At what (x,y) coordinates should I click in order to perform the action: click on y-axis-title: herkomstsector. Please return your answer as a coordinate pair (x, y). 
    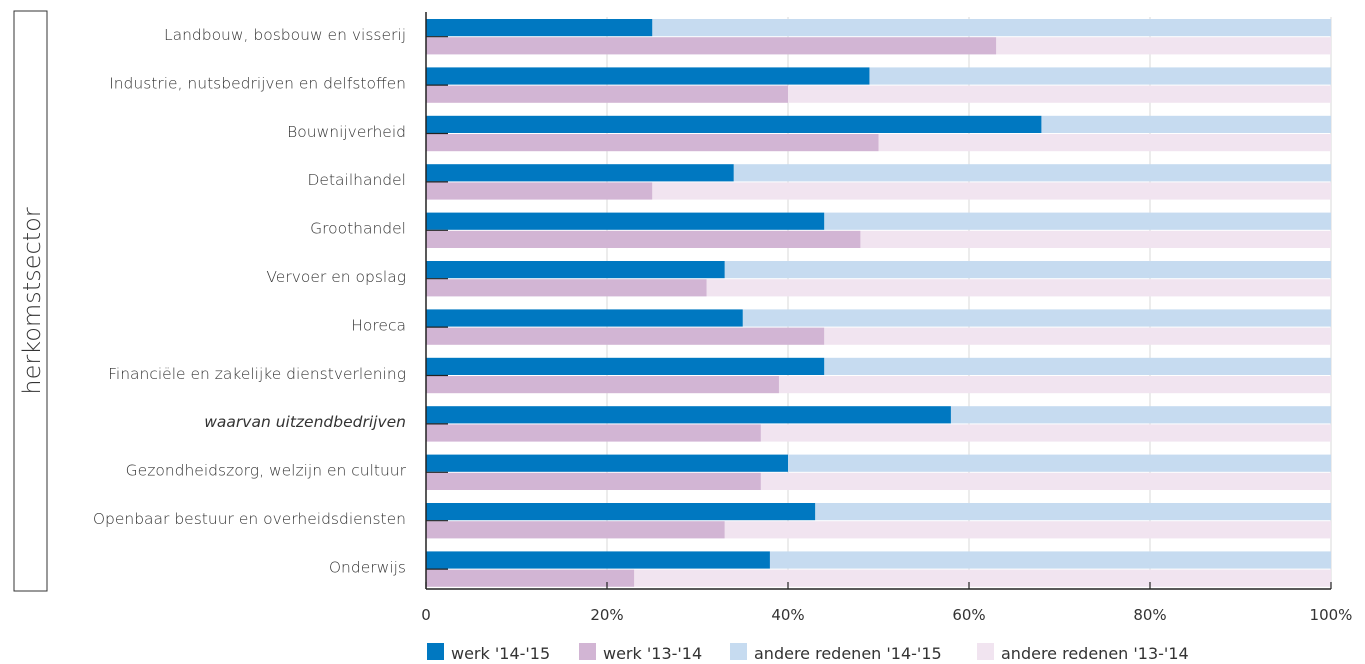
    Looking at the image, I should click on (32, 300).